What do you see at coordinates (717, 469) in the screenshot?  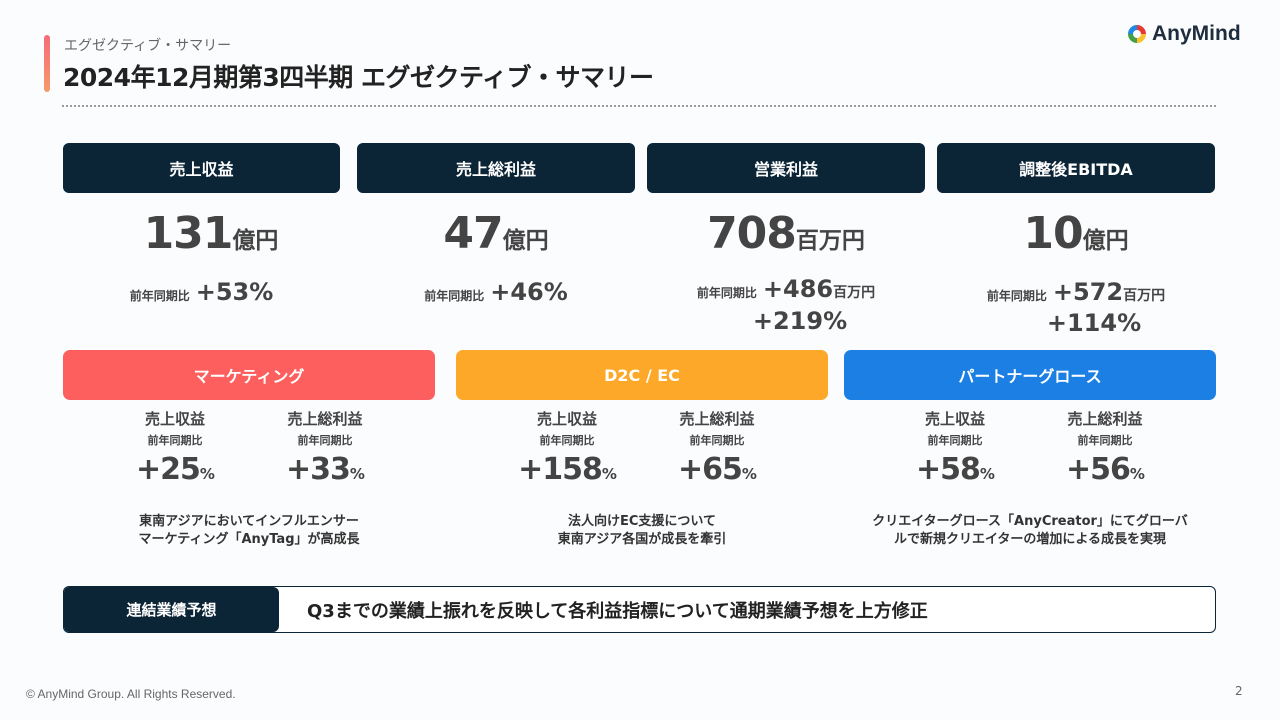 I see `metric-value: +65%` at bounding box center [717, 469].